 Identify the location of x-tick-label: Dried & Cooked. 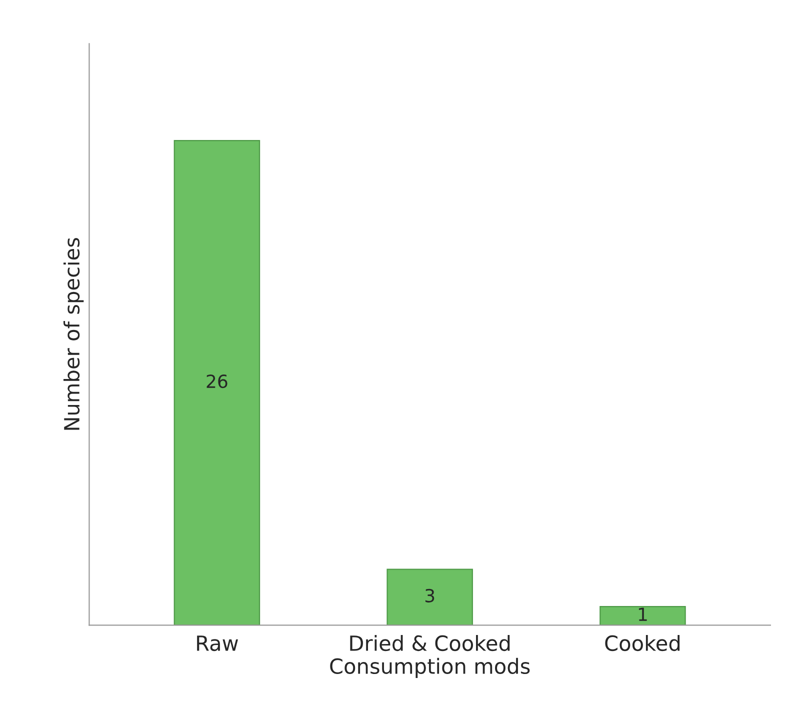
(430, 643).